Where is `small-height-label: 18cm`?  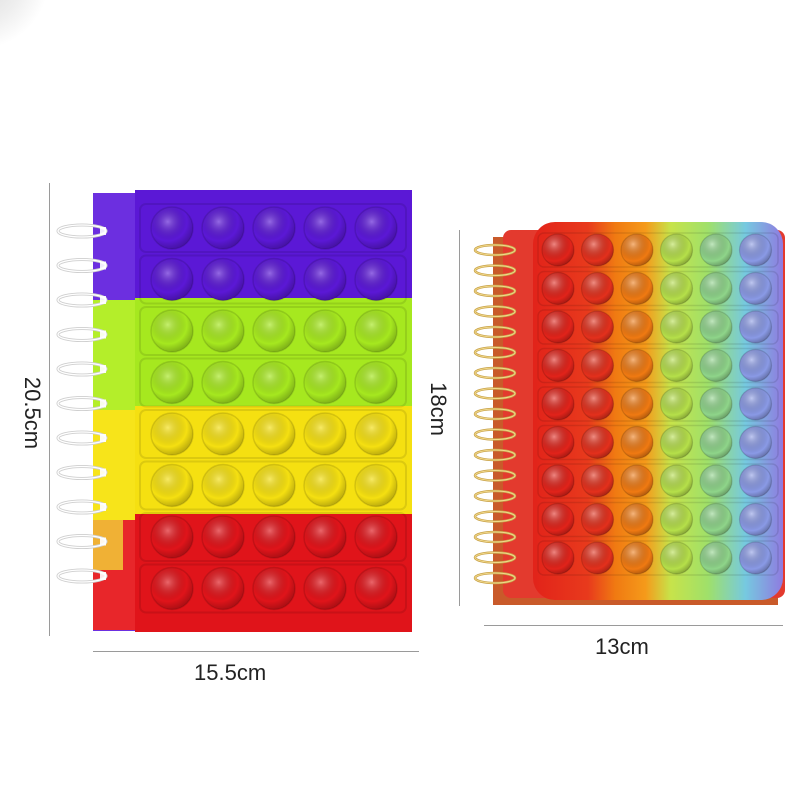 small-height-label: 18cm is located at coordinates (438, 409).